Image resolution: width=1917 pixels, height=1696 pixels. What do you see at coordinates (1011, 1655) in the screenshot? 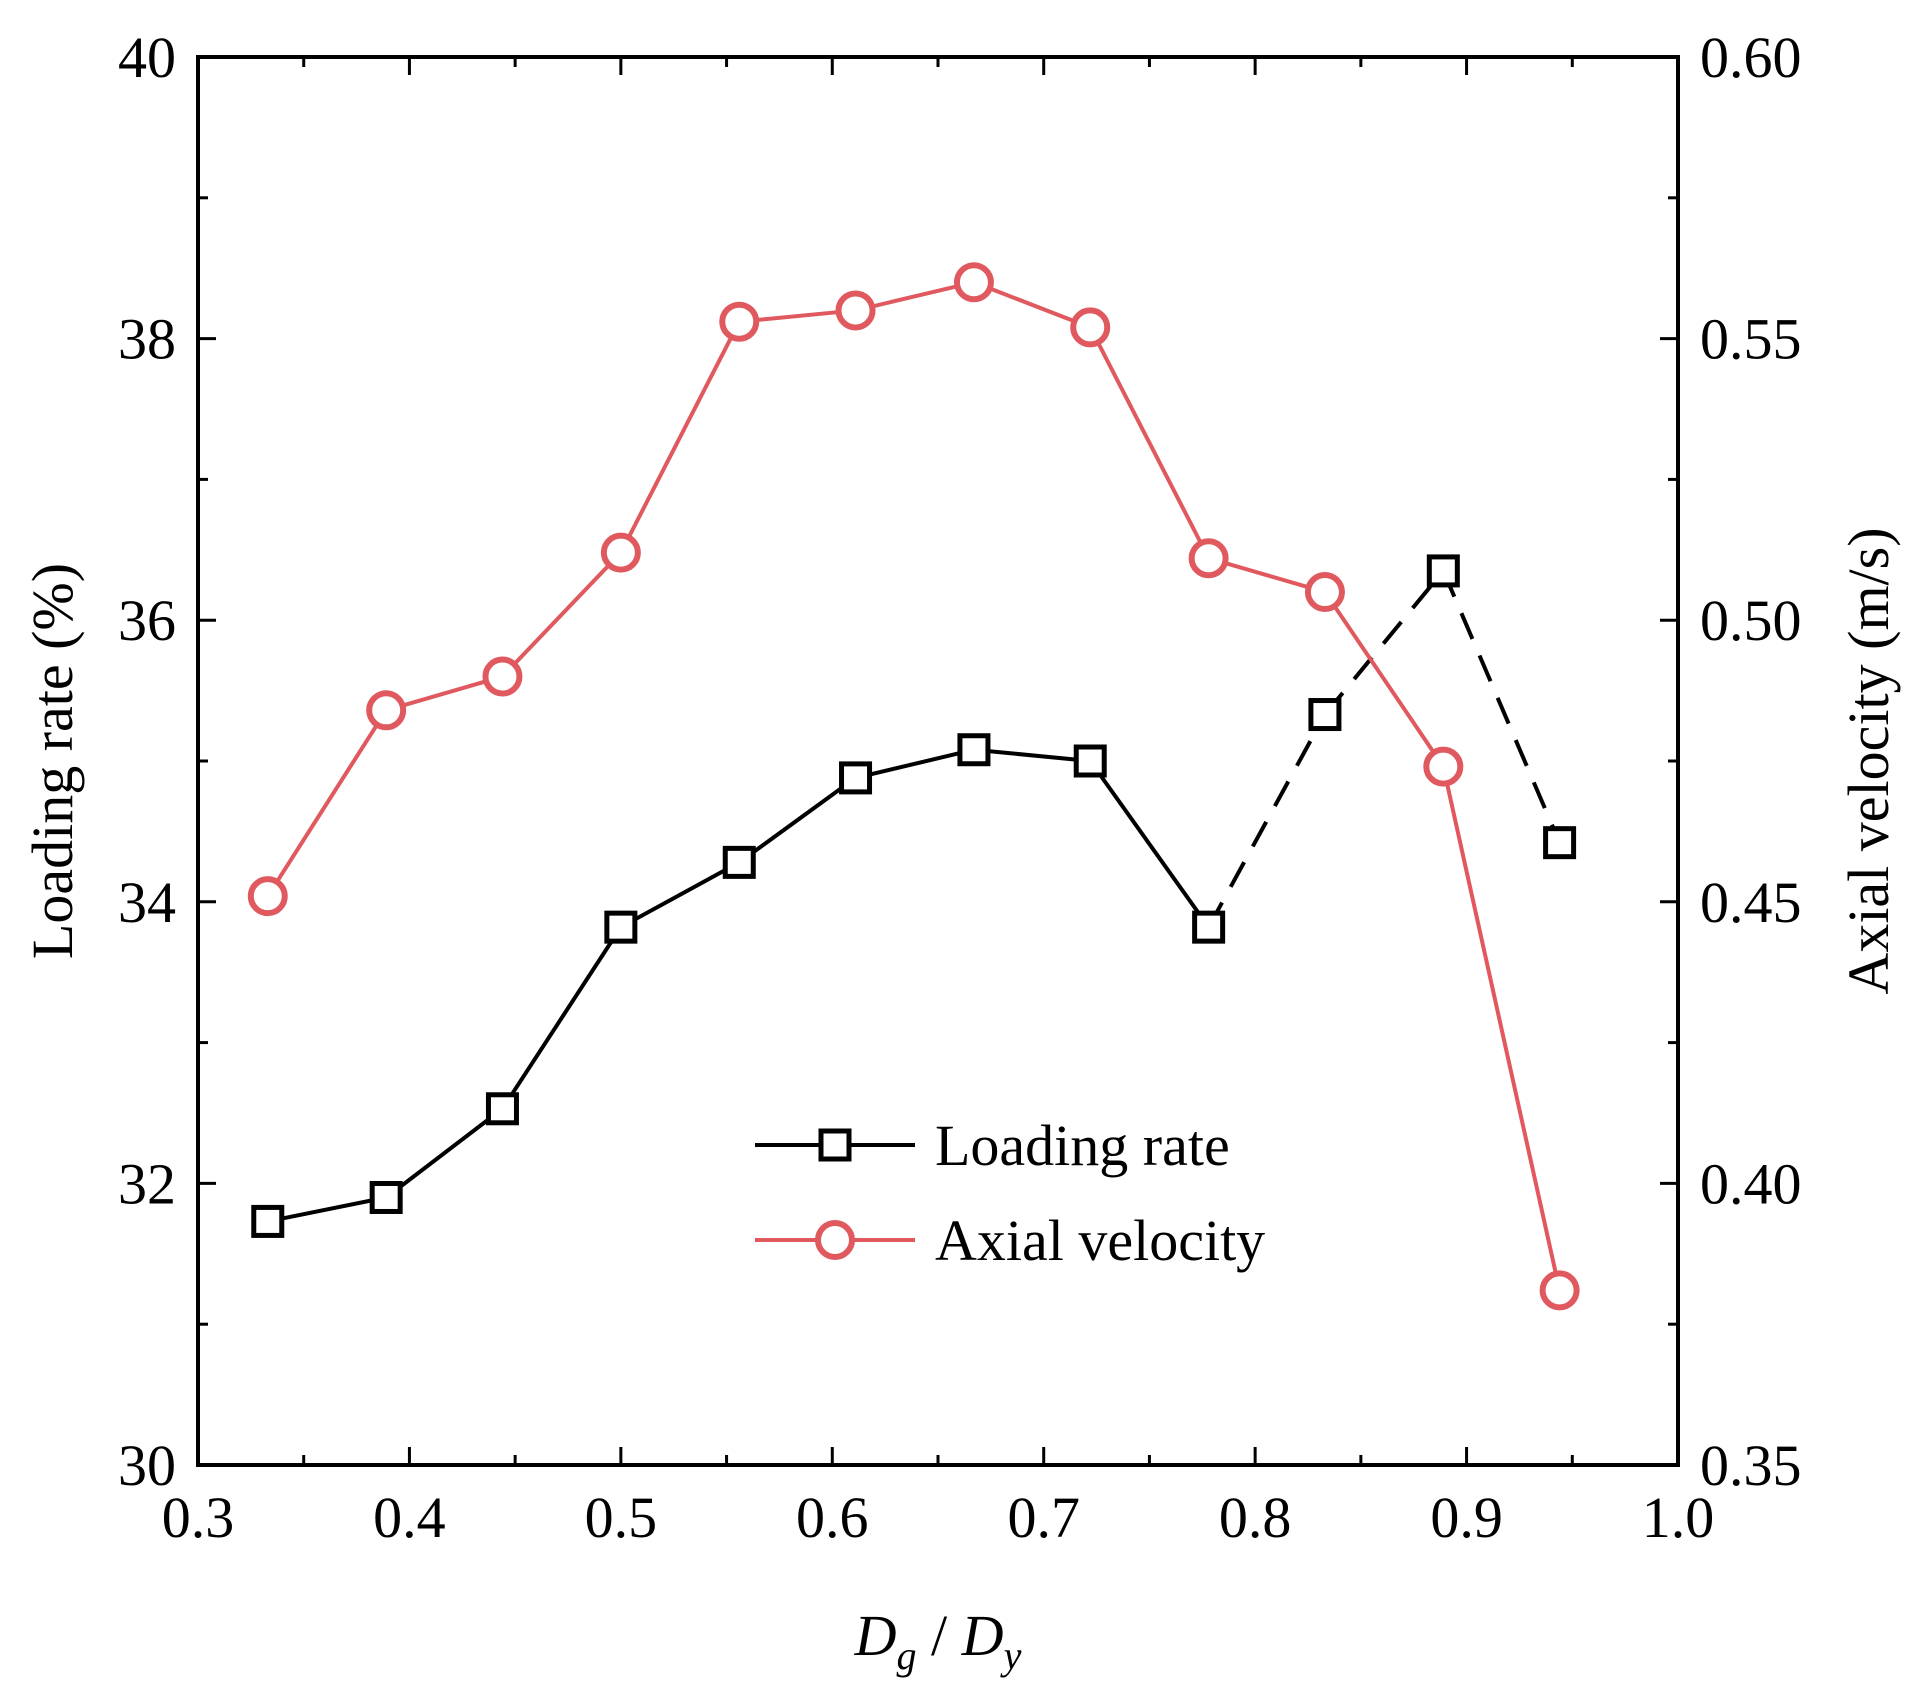
I see `x-axis-title-sub-b: y` at bounding box center [1011, 1655].